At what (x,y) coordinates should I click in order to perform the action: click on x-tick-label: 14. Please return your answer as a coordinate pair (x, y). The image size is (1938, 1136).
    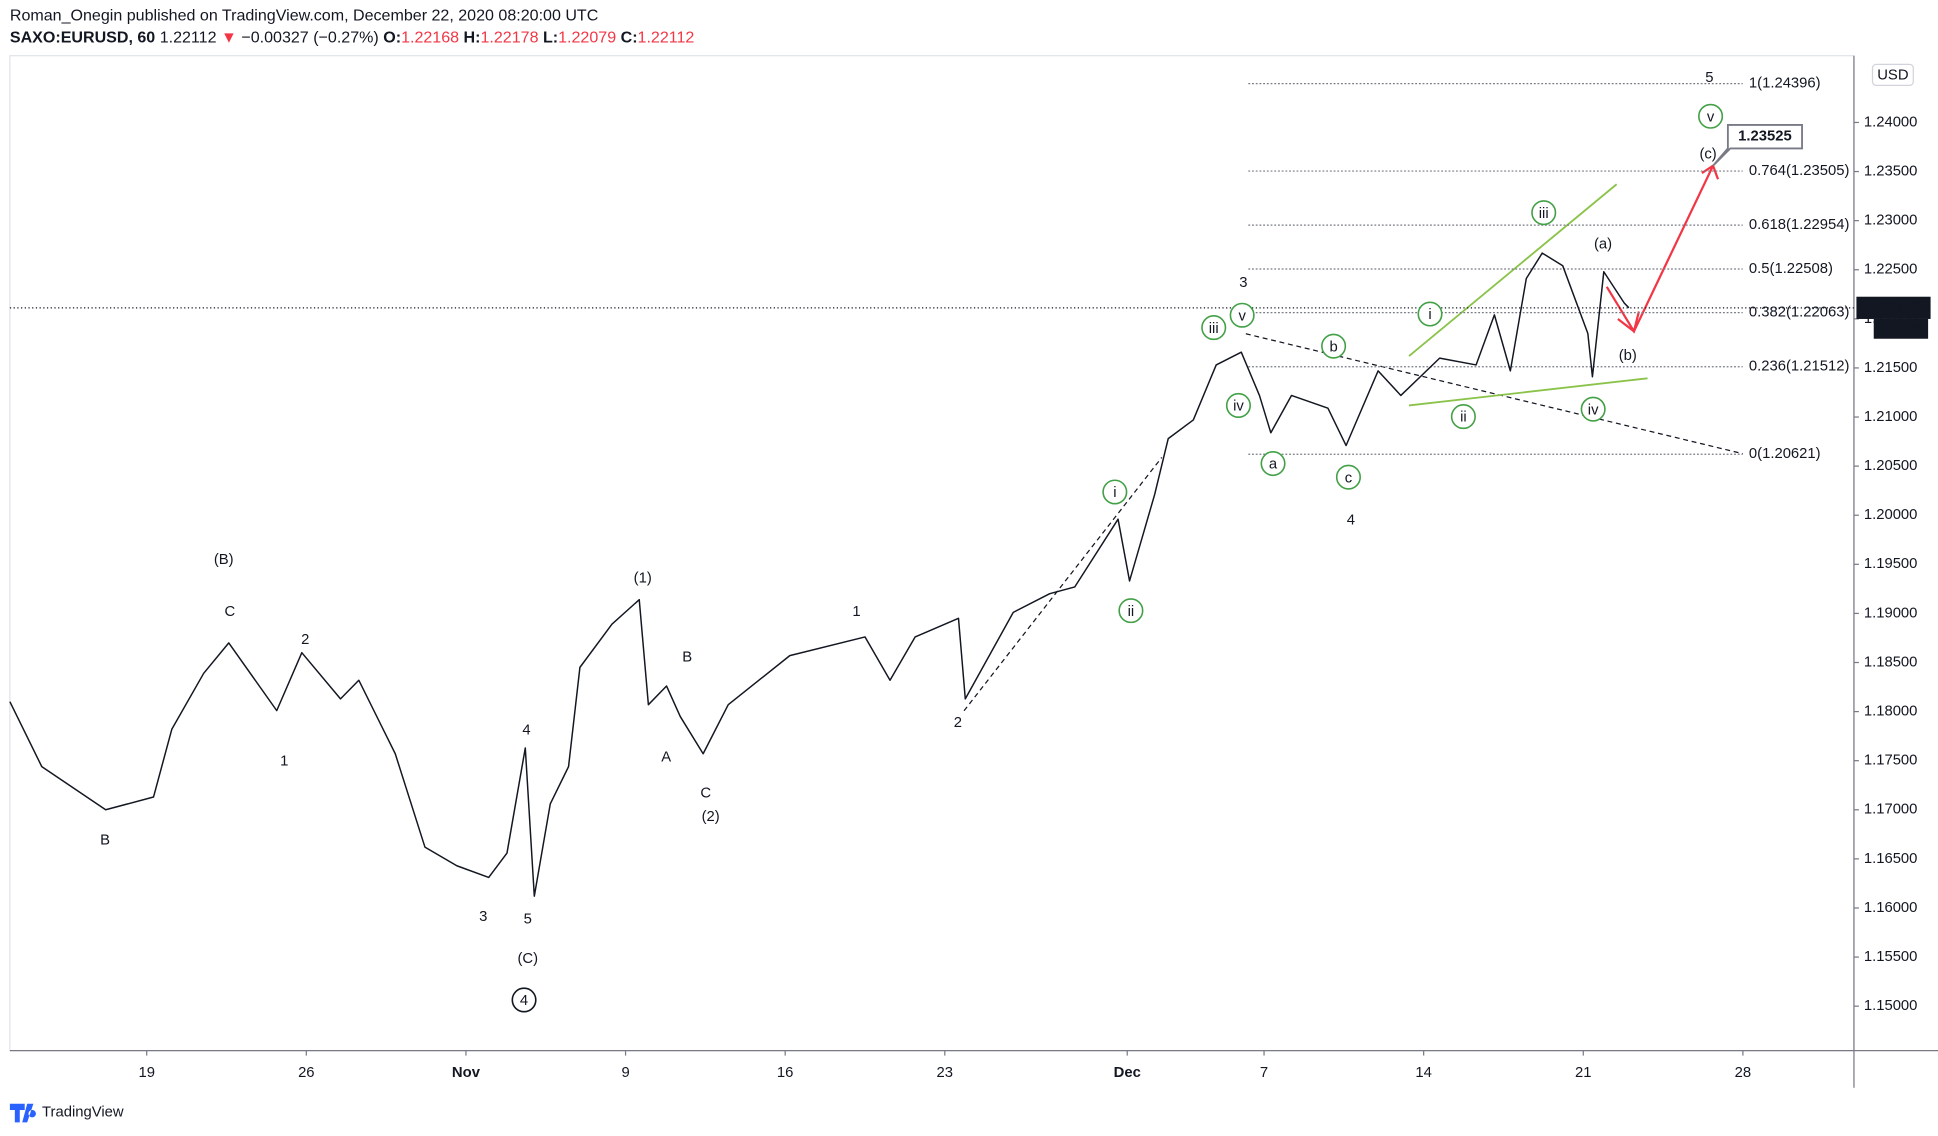
    Looking at the image, I should click on (1423, 1073).